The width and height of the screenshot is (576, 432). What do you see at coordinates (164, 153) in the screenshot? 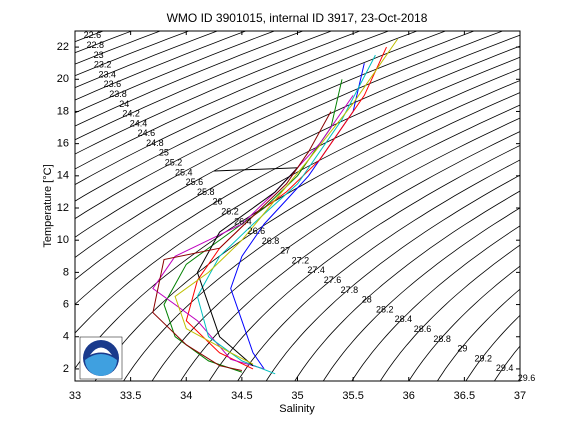
I see `isopycnal-label: 25` at bounding box center [164, 153].